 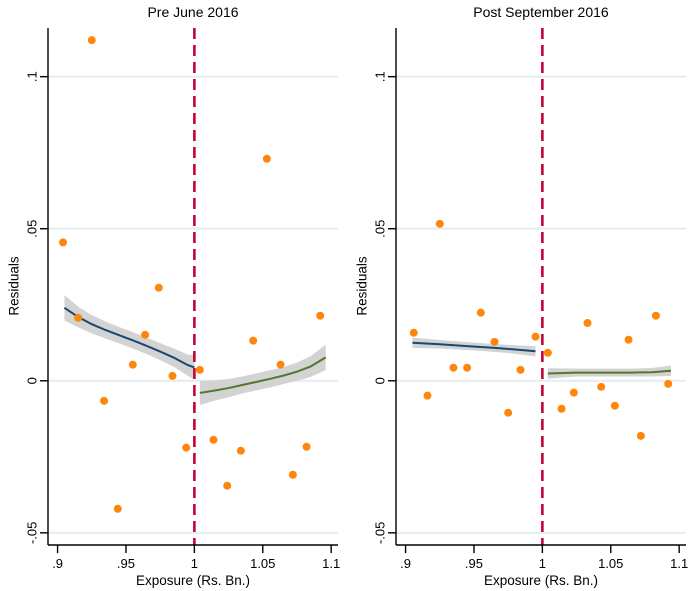 I want to click on panel-title-pre: Pre June 2016, so click(x=193, y=12).